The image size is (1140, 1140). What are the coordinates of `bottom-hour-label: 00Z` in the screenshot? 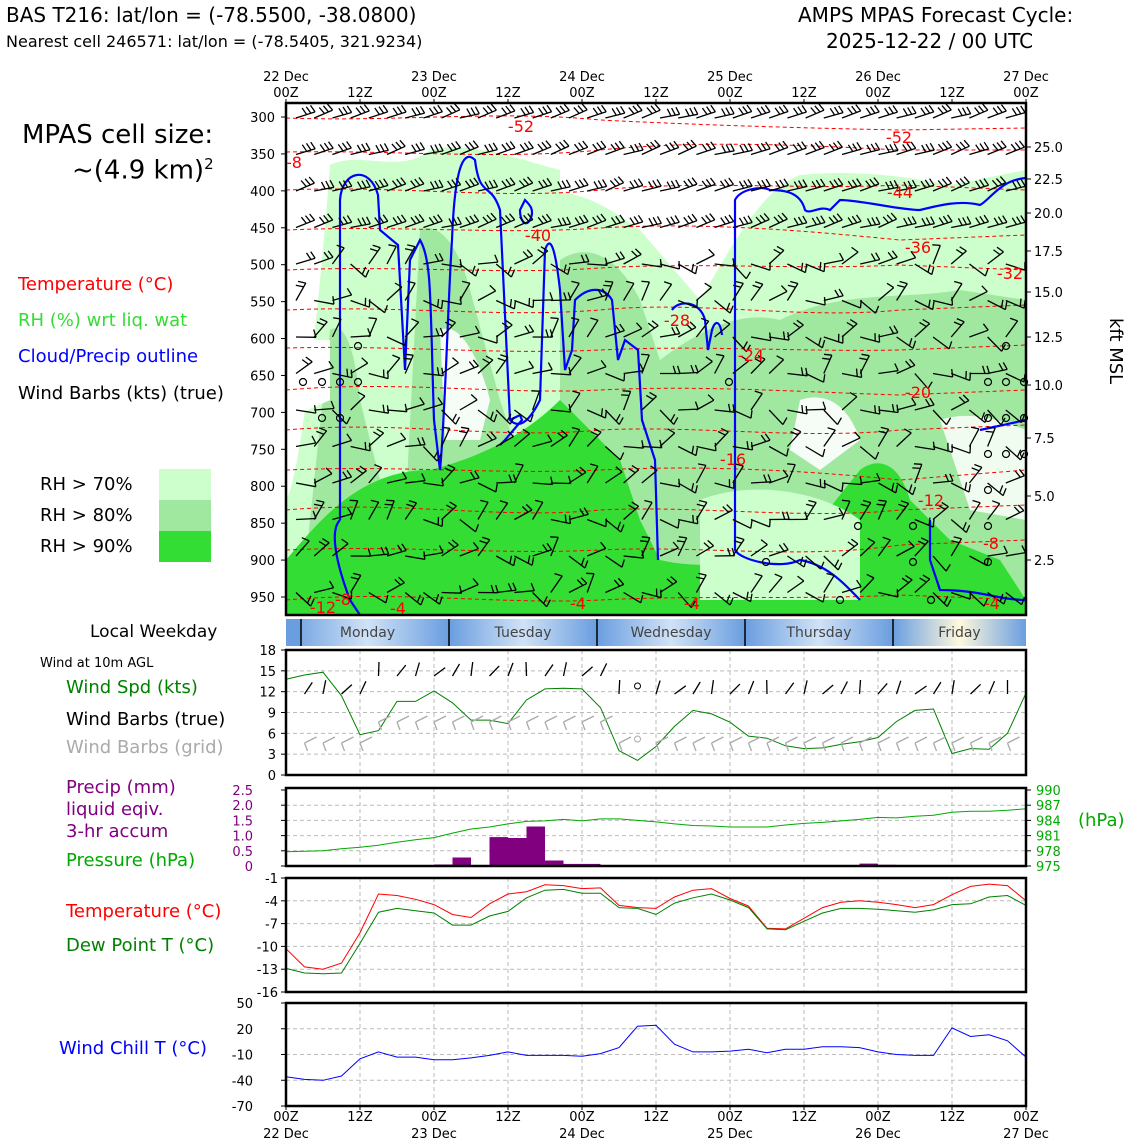 It's located at (286, 1117).